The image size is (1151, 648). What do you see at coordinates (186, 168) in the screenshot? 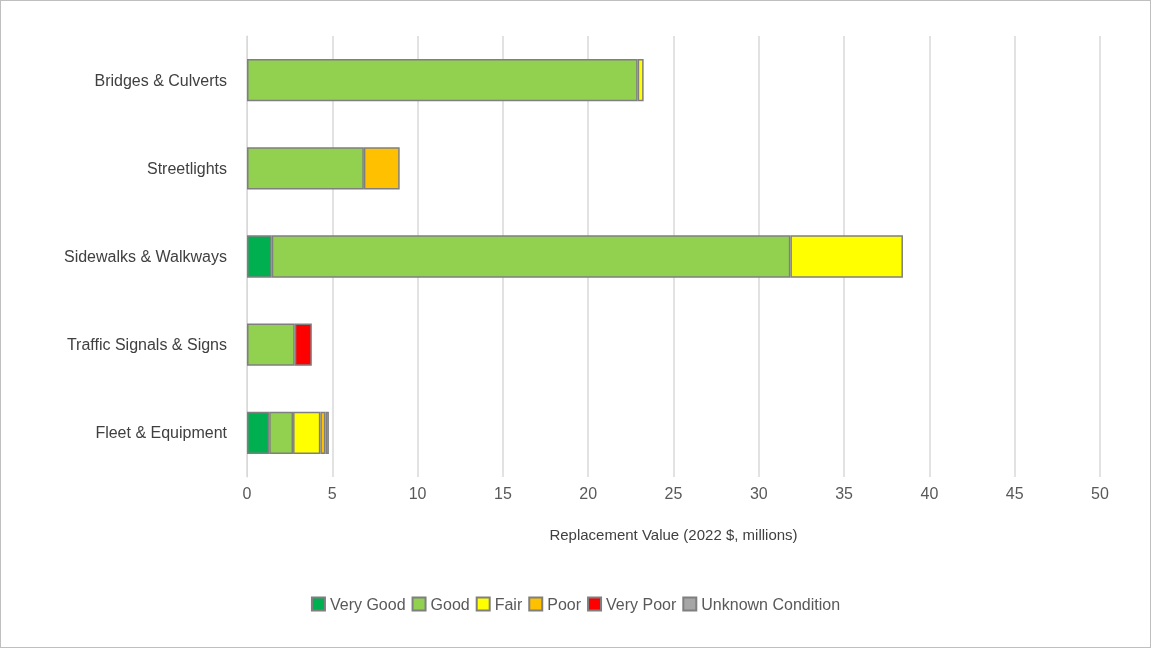
I see `y-tick-label: Streetlights` at bounding box center [186, 168].